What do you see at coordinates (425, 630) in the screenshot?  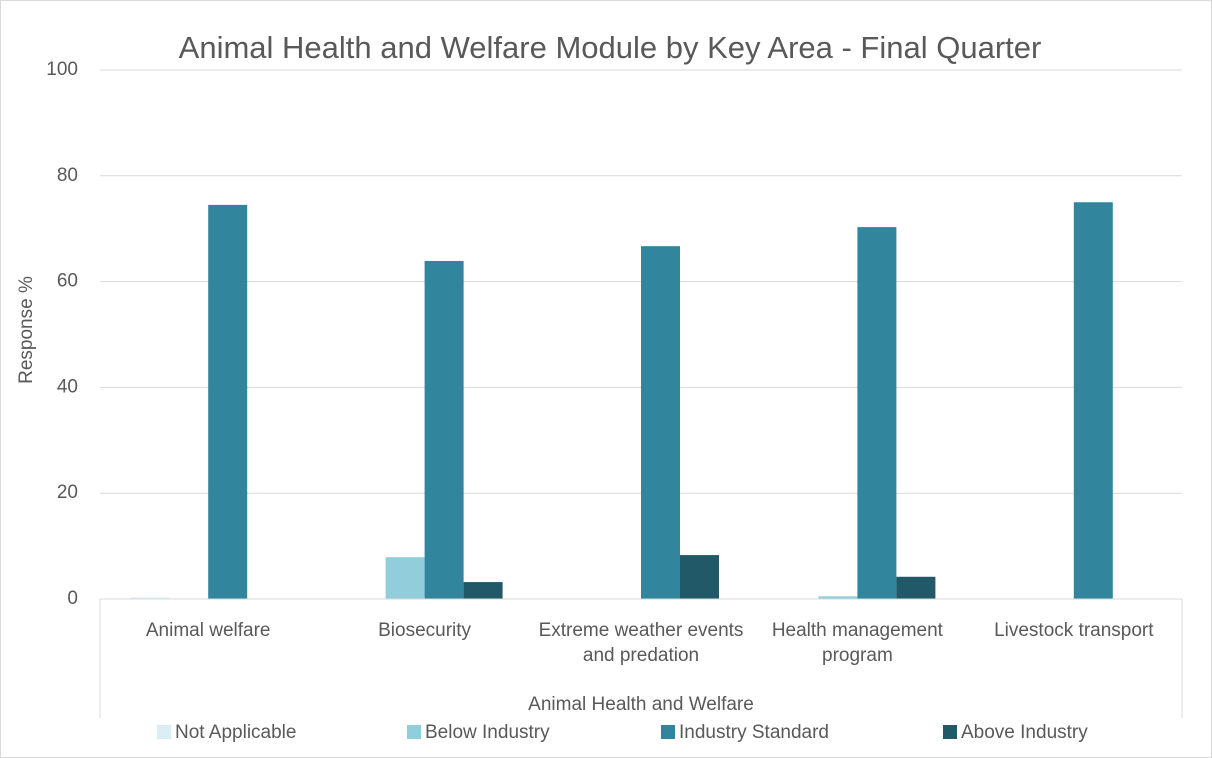 I see `x-tick-label: Biosecurity` at bounding box center [425, 630].